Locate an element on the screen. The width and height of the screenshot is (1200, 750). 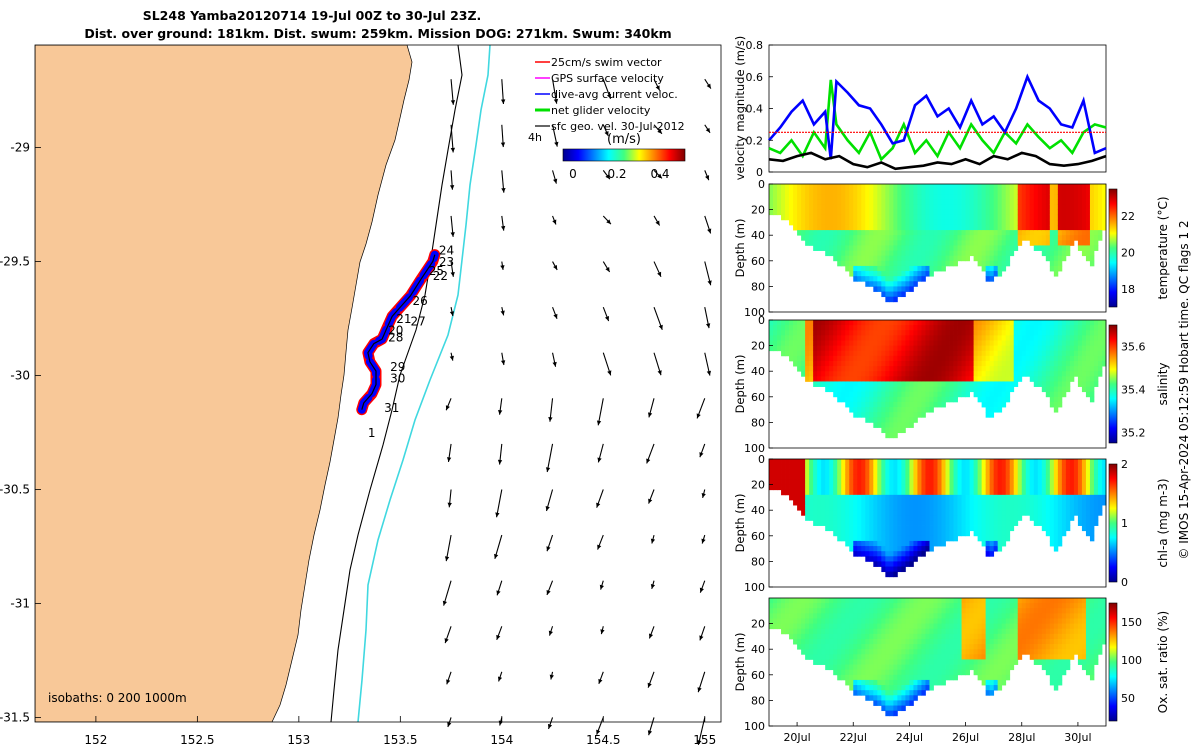
section-ytick-label: 0 is located at coordinates (761, 320).